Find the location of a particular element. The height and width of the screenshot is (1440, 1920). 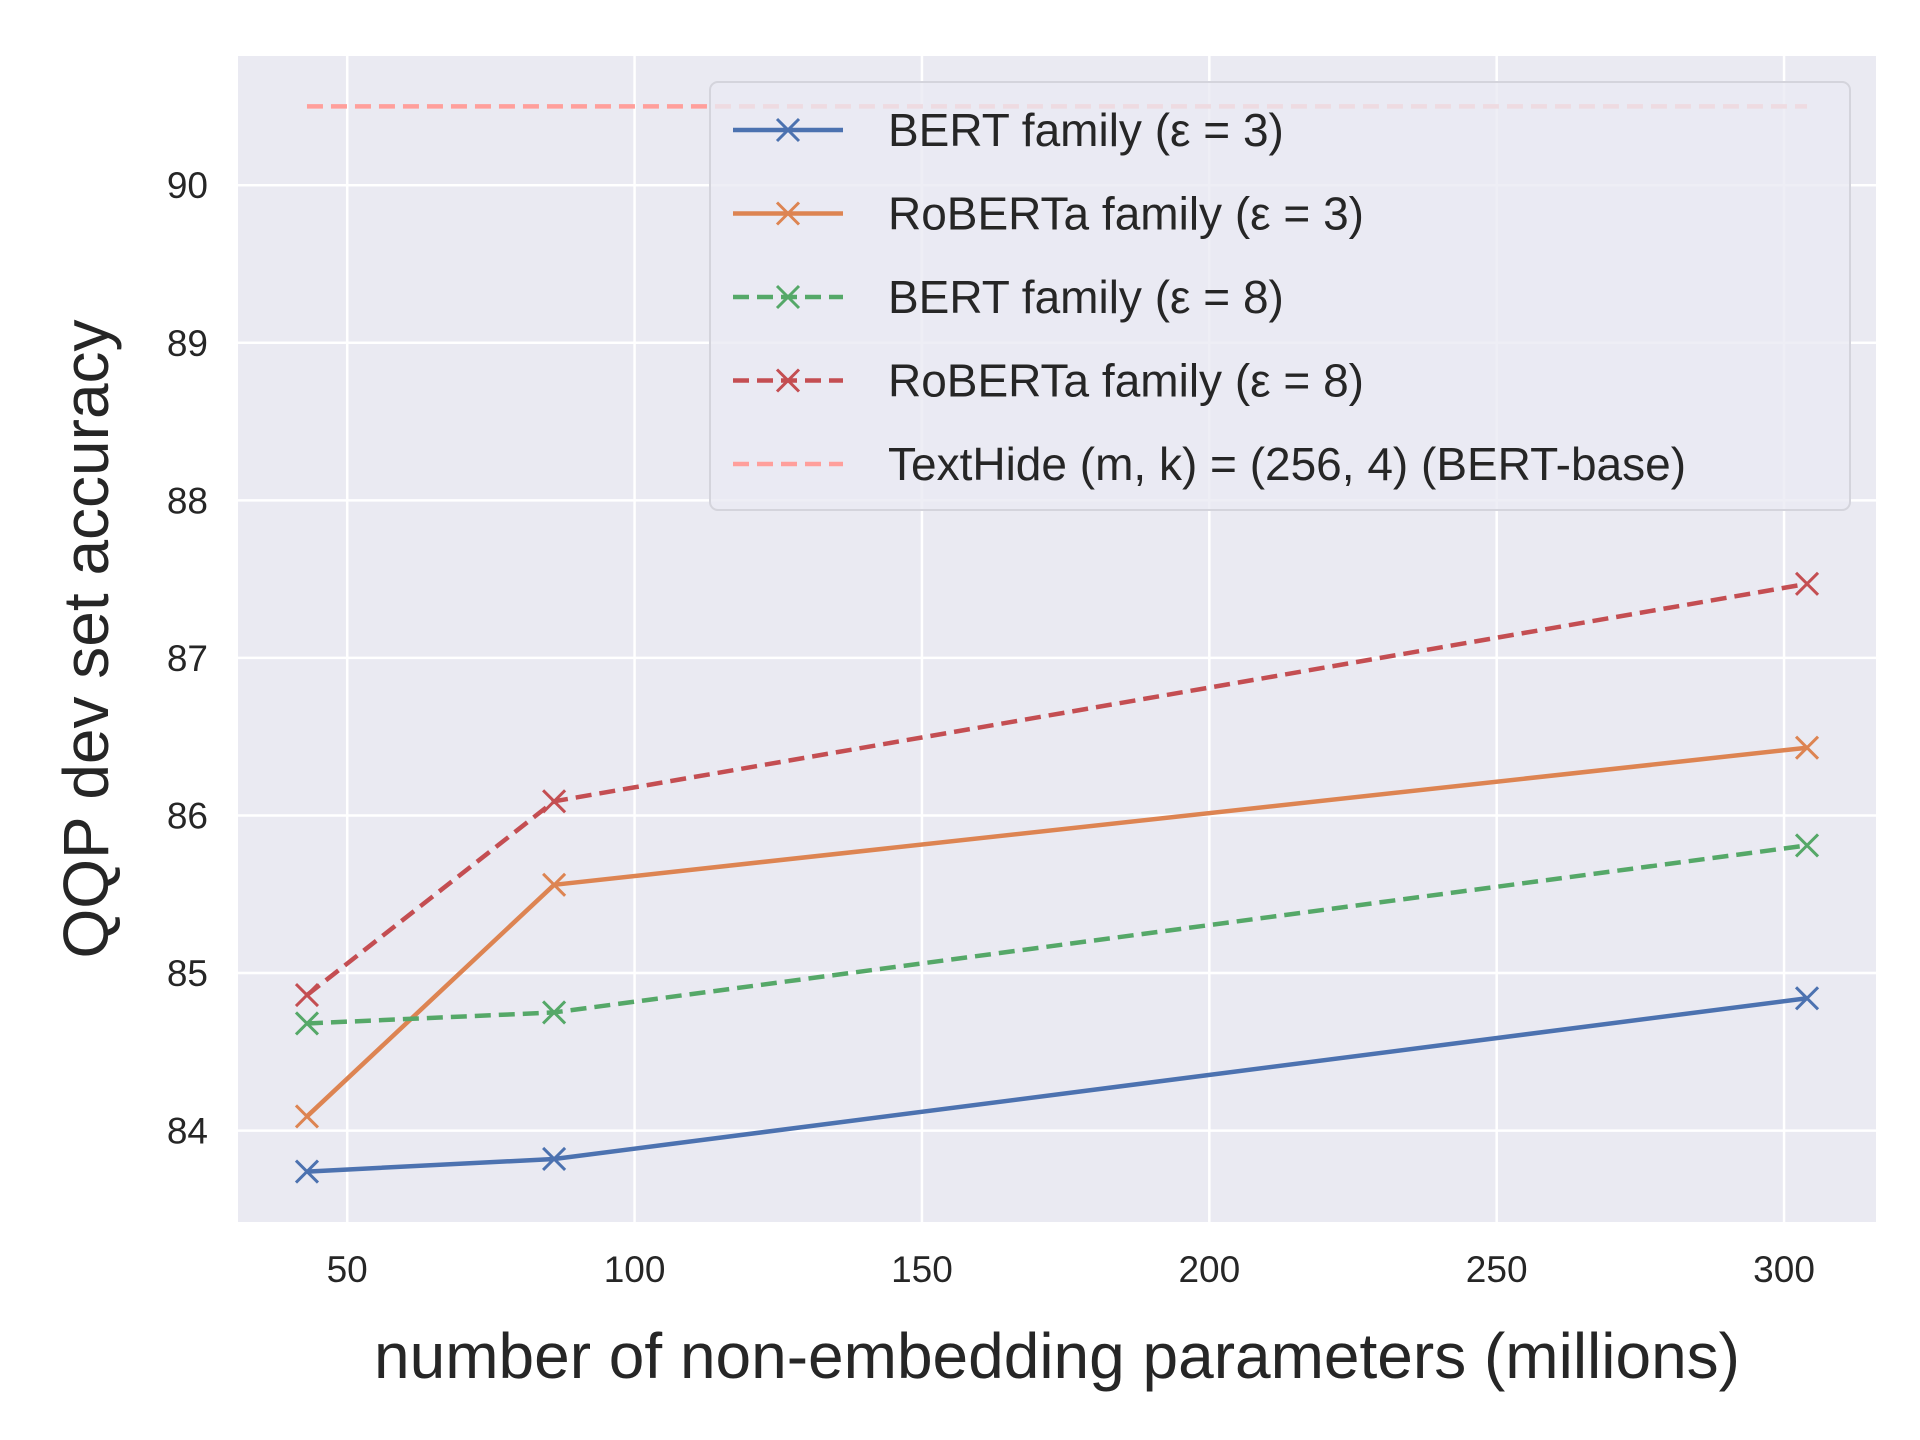

x-tick-label: 100 is located at coordinates (635, 1269).